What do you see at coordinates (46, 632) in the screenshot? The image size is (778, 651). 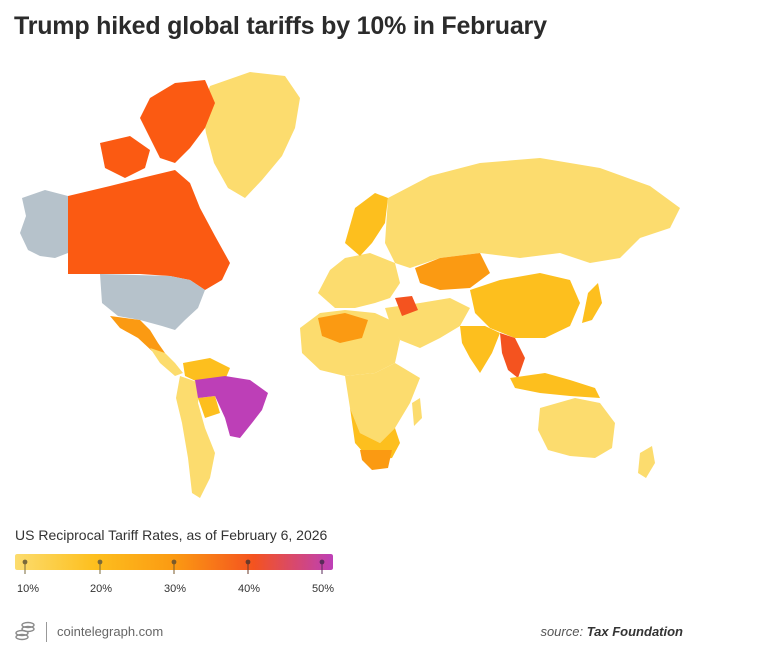 I see `footer-divider` at bounding box center [46, 632].